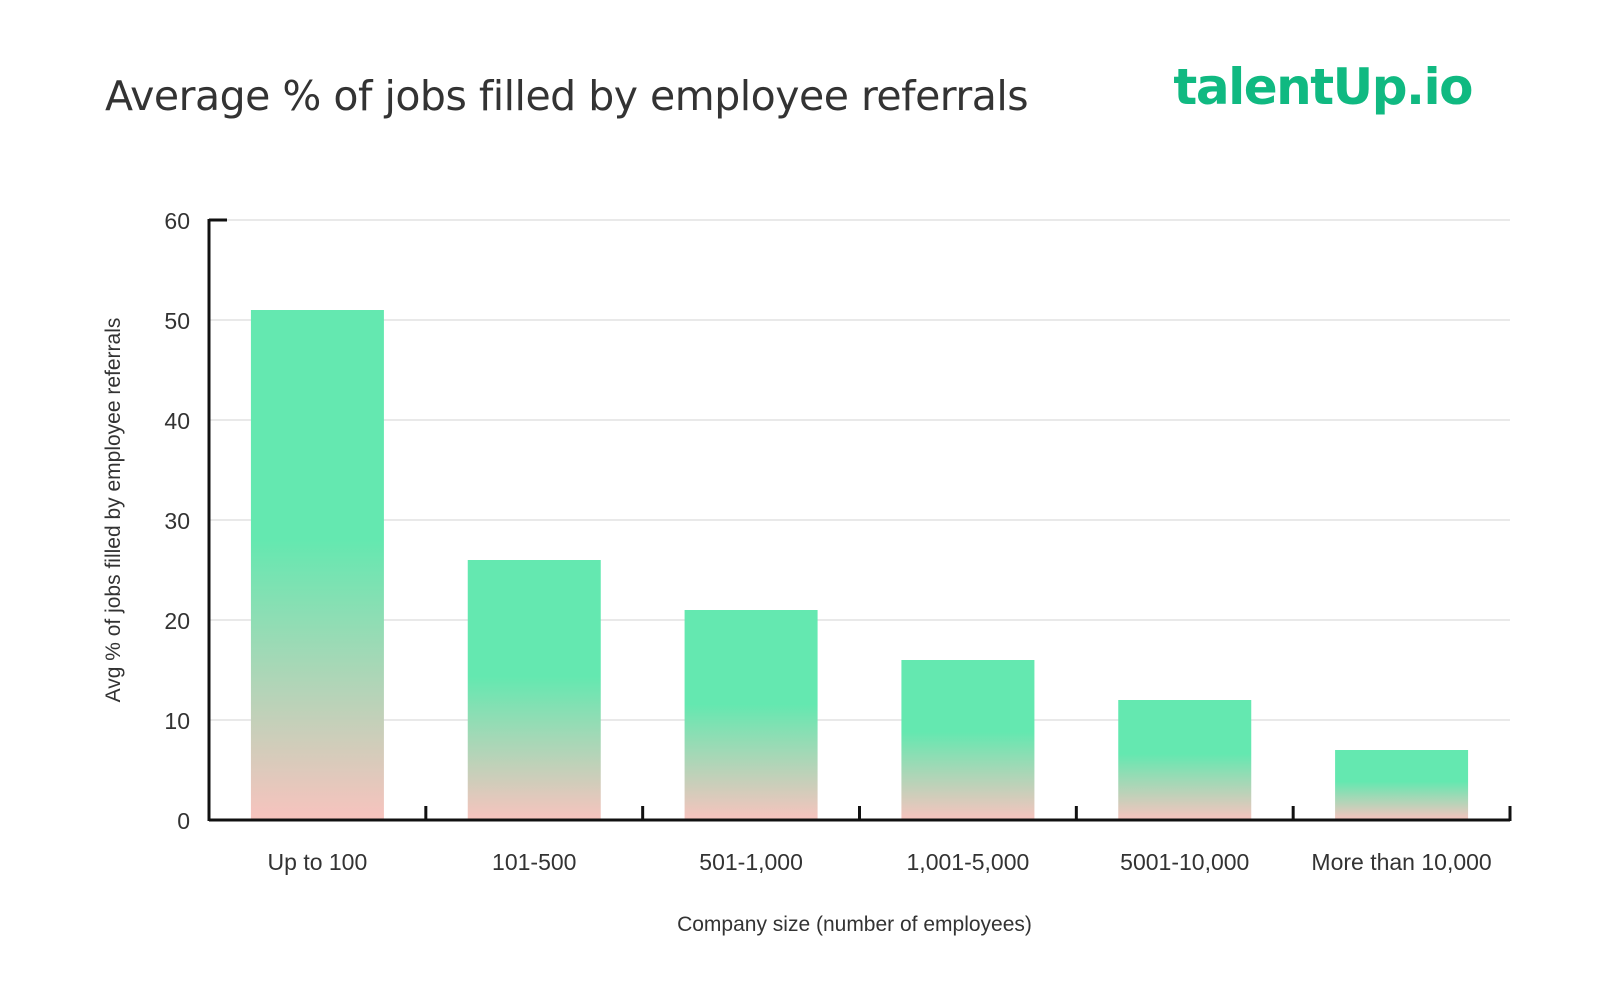  What do you see at coordinates (177, 221) in the screenshot?
I see `y-tick-label: 60` at bounding box center [177, 221].